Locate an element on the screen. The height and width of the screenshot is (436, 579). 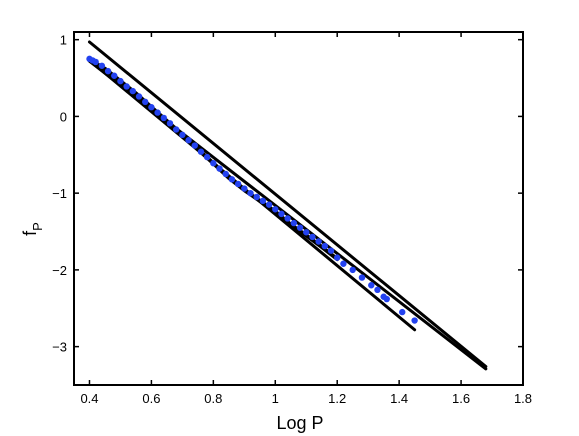
x-tick-label: 0.8 is located at coordinates (213, 398).